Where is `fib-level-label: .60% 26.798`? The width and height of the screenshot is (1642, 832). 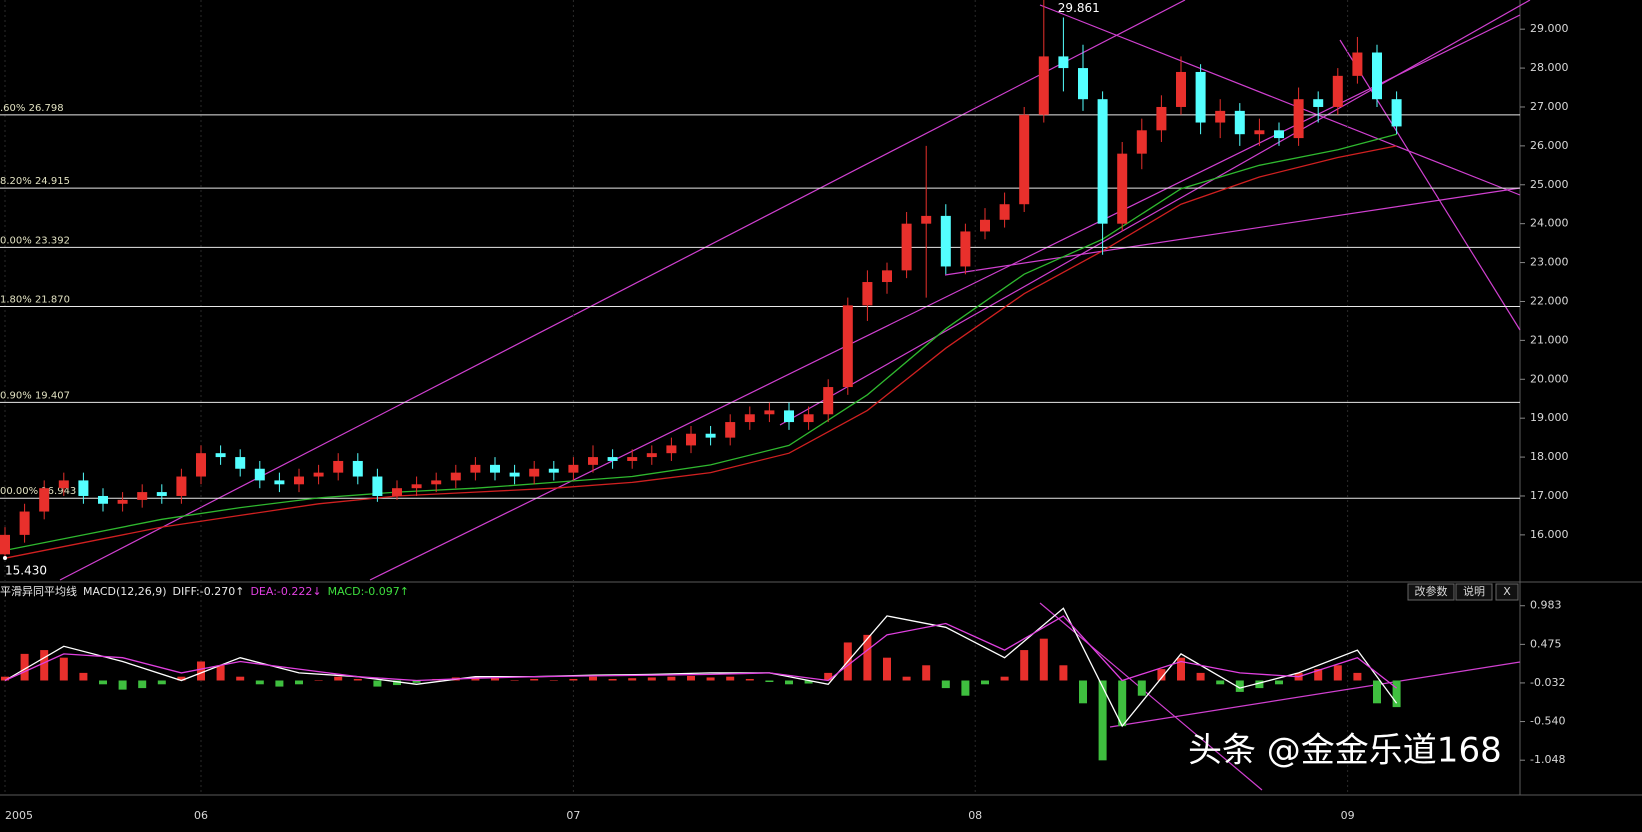
fib-level-label: .60% 26.798 is located at coordinates (32, 108).